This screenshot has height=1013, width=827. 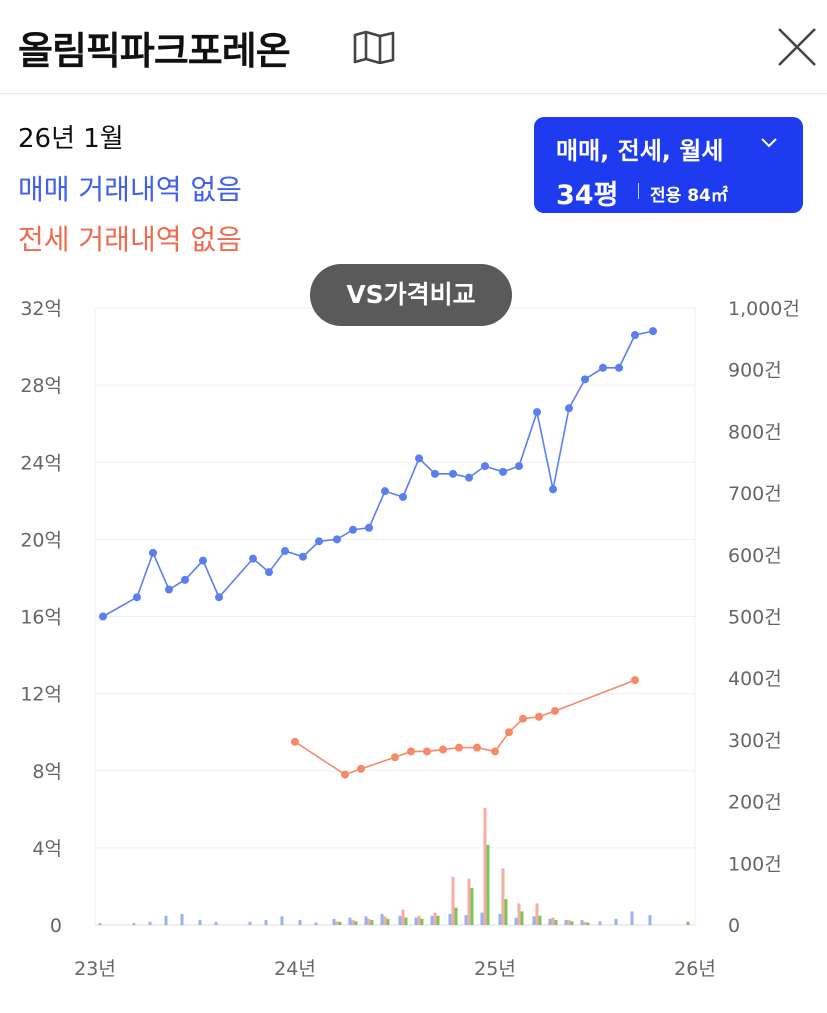 I want to click on deal-types-label: 매매, 전세, 월세, so click(x=640, y=151).